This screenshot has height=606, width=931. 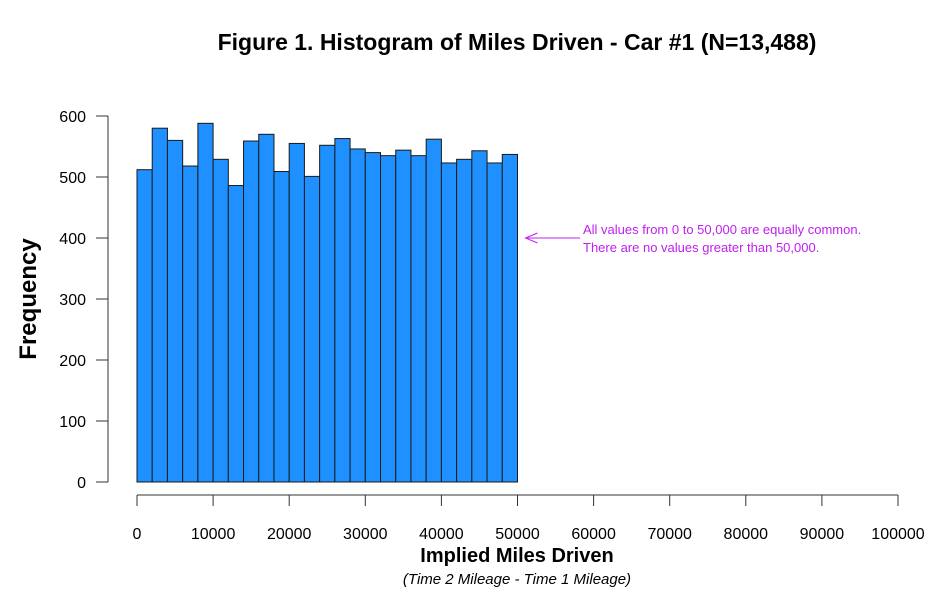 I want to click on y-tick-label: 300, so click(x=72, y=300).